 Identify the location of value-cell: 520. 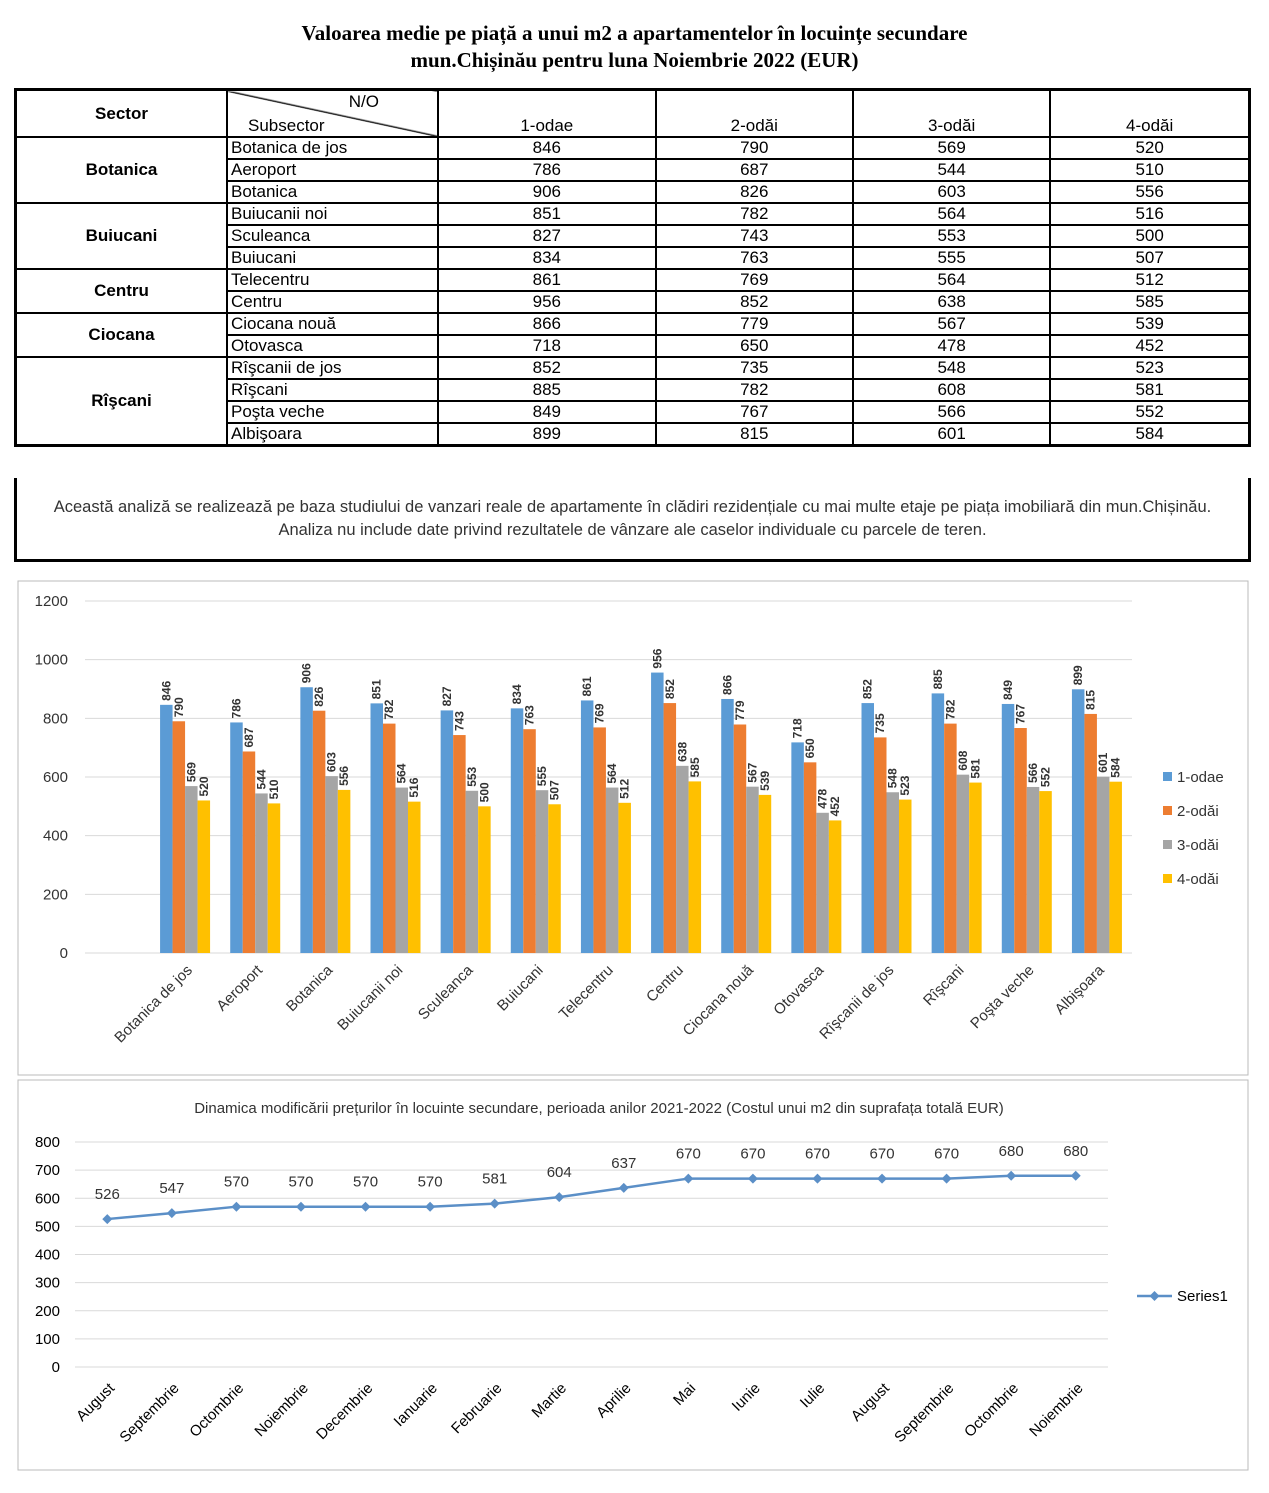
(1150, 148).